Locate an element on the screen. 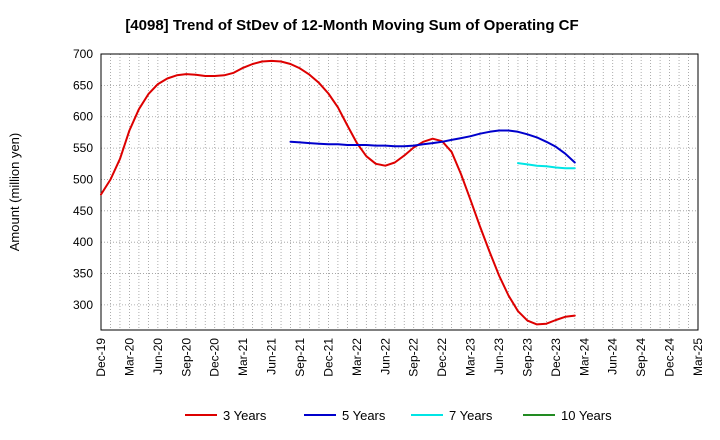 The height and width of the screenshot is (440, 720). x-tick-label: Sep-23 is located at coordinates (527, 357).